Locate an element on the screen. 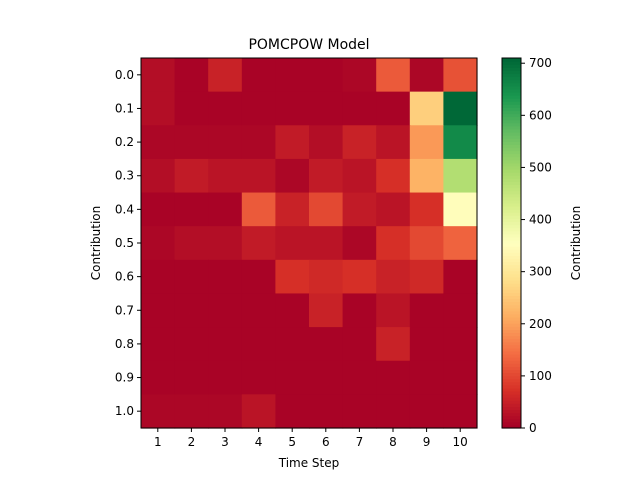  y-axis-ticks: 0.0 0.1 0.2 0.3 0.4 0.5 0.6 0.7 0.8 0.9 1.0 is located at coordinates (128, 243).